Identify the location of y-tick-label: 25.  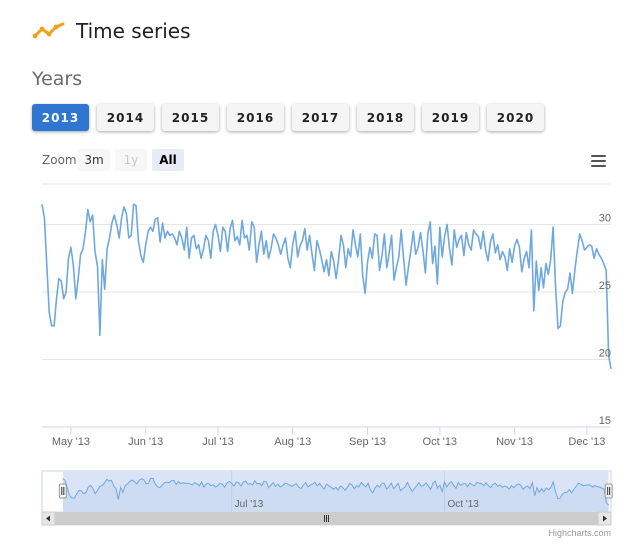
(605, 286).